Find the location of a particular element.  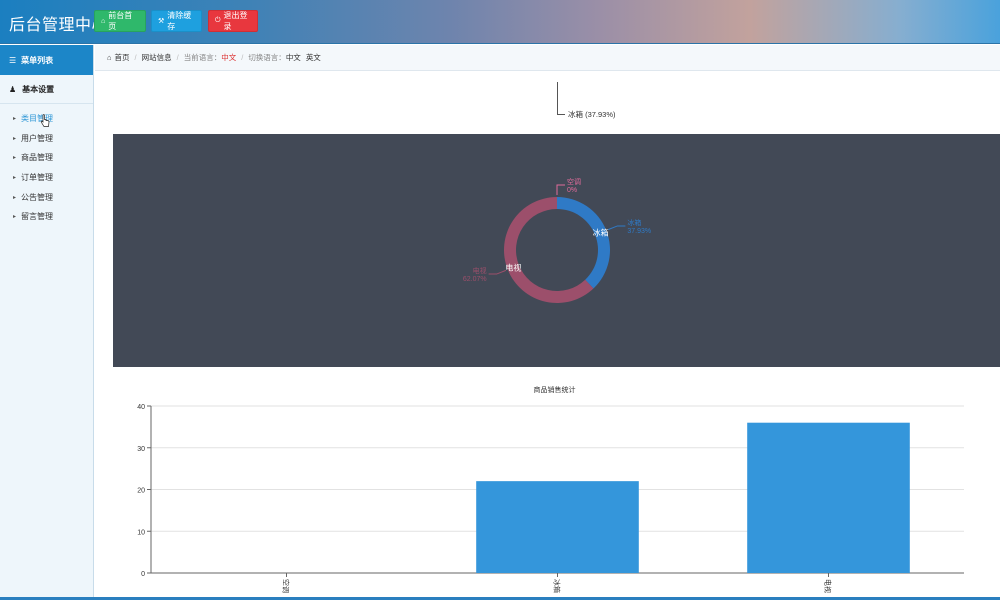

current-language-value: 中文 is located at coordinates (229, 57).